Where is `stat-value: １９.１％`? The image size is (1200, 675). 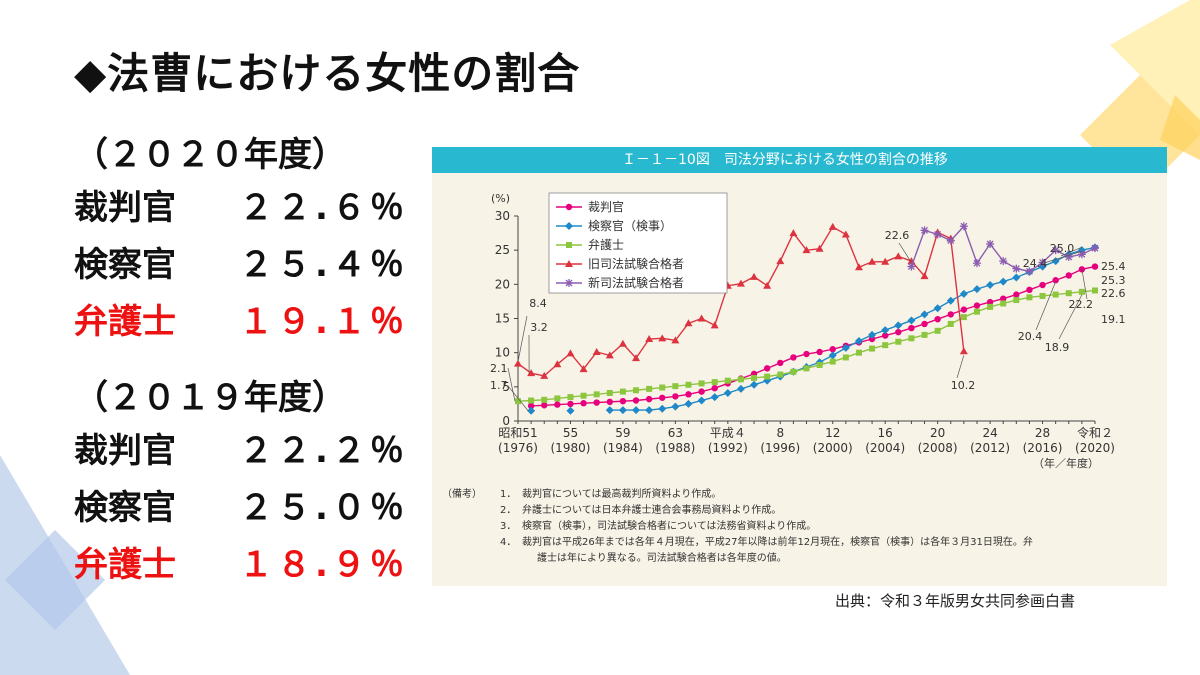 stat-value: １９.１％ is located at coordinates (323, 322).